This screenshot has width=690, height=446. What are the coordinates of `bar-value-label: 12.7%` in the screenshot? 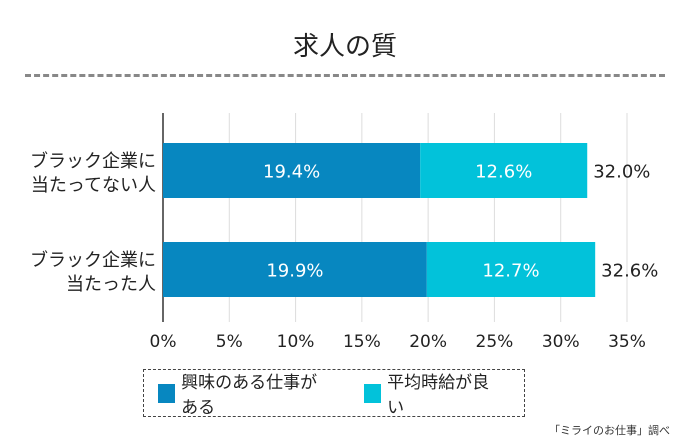 It's located at (510, 271).